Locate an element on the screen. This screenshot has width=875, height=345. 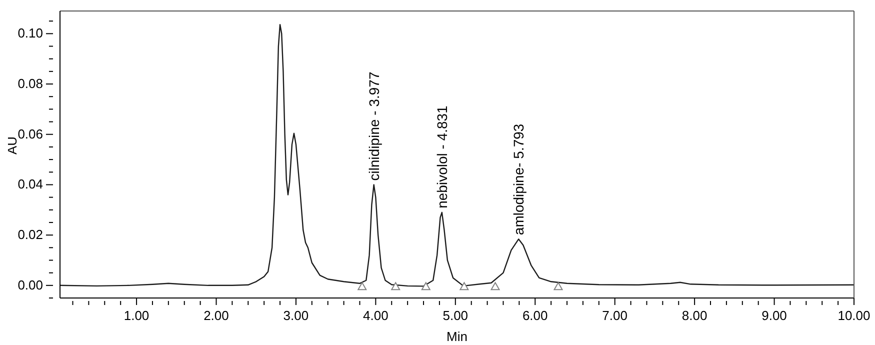
y-tick-label: 0.08 is located at coordinates (30, 84).